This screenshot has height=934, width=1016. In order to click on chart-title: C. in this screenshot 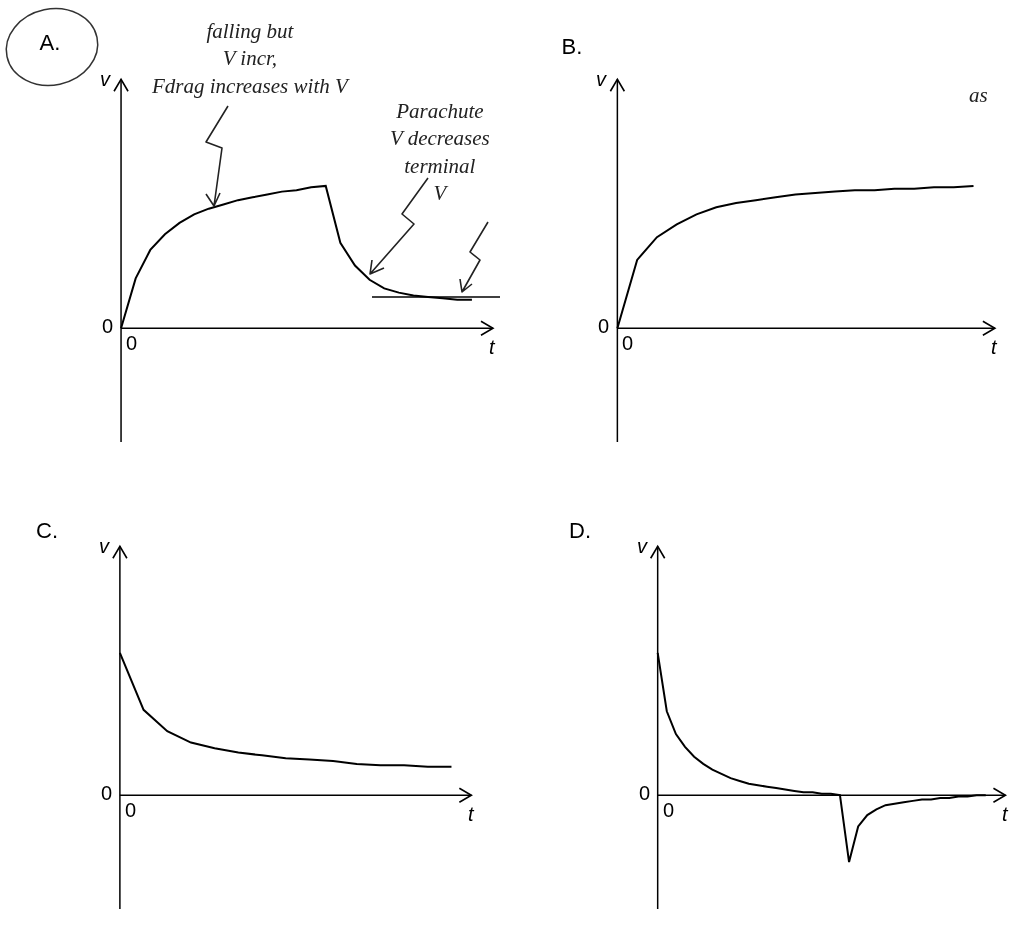, I will do `click(47, 530)`.